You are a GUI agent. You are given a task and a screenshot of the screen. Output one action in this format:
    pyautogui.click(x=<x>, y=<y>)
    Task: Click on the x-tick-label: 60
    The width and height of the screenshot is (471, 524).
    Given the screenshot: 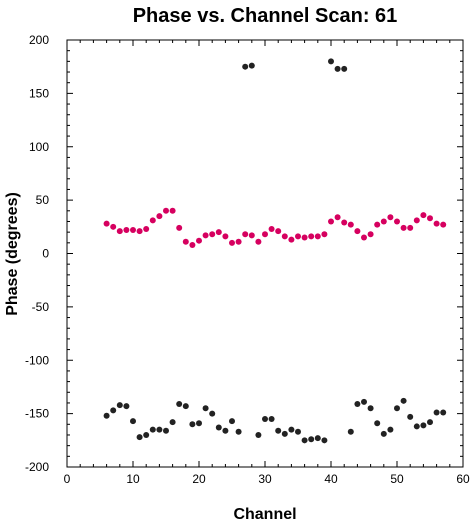 What is the action you would take?
    pyautogui.click(x=463, y=479)
    